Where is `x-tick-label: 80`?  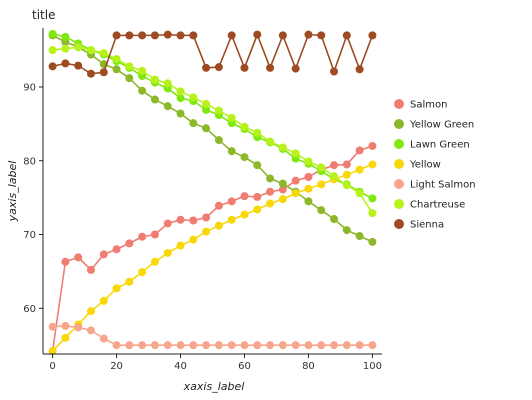
x-tick-label: 80 is located at coordinates (308, 366).